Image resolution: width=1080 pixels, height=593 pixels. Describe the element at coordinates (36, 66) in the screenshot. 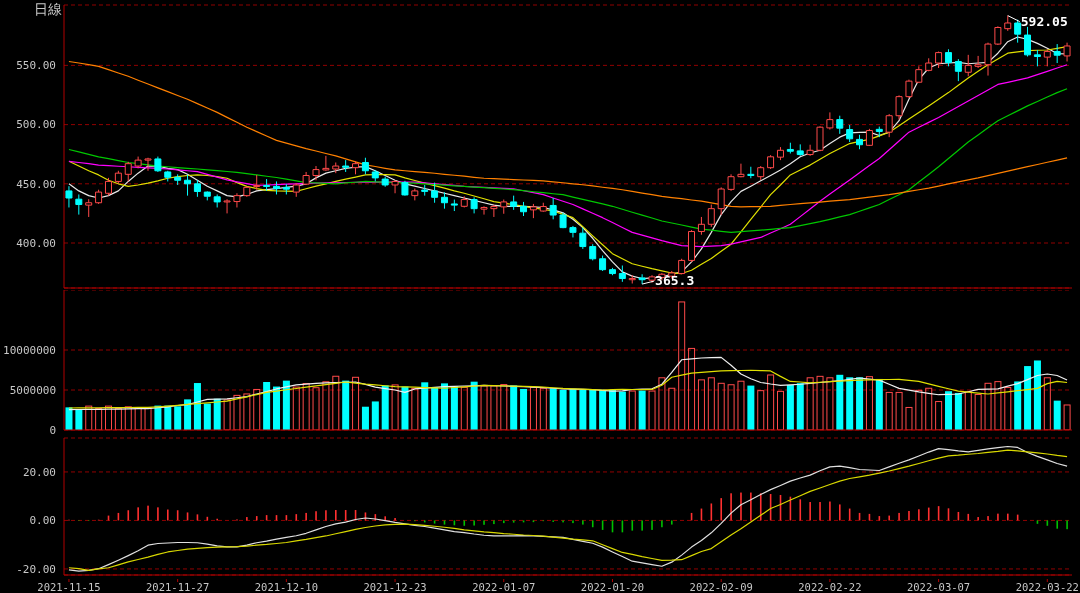

I see `y-tick-label: 550.00` at that location.